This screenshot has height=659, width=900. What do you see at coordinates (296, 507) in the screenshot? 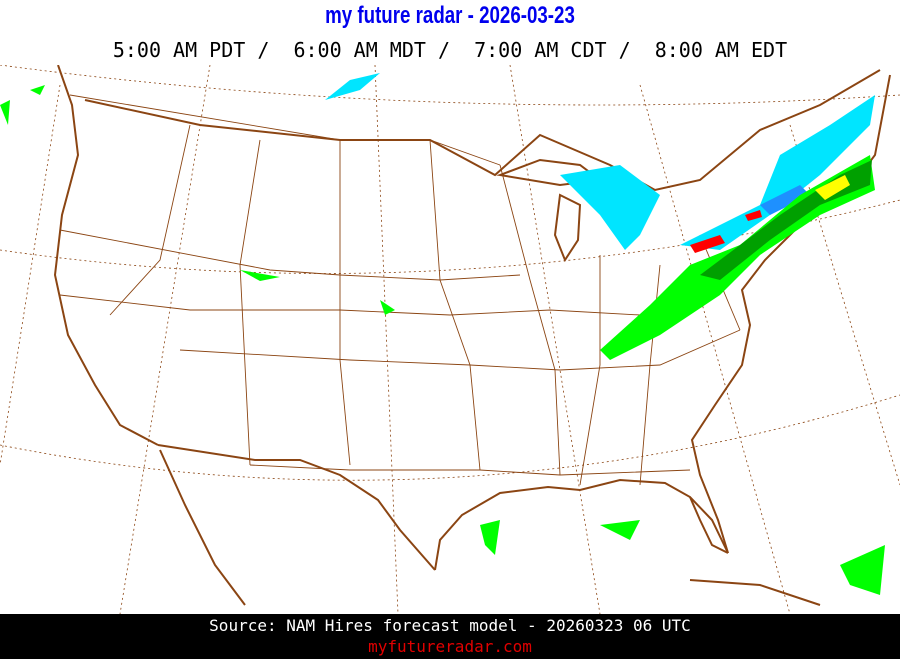
I see `mexico-border` at bounding box center [296, 507].